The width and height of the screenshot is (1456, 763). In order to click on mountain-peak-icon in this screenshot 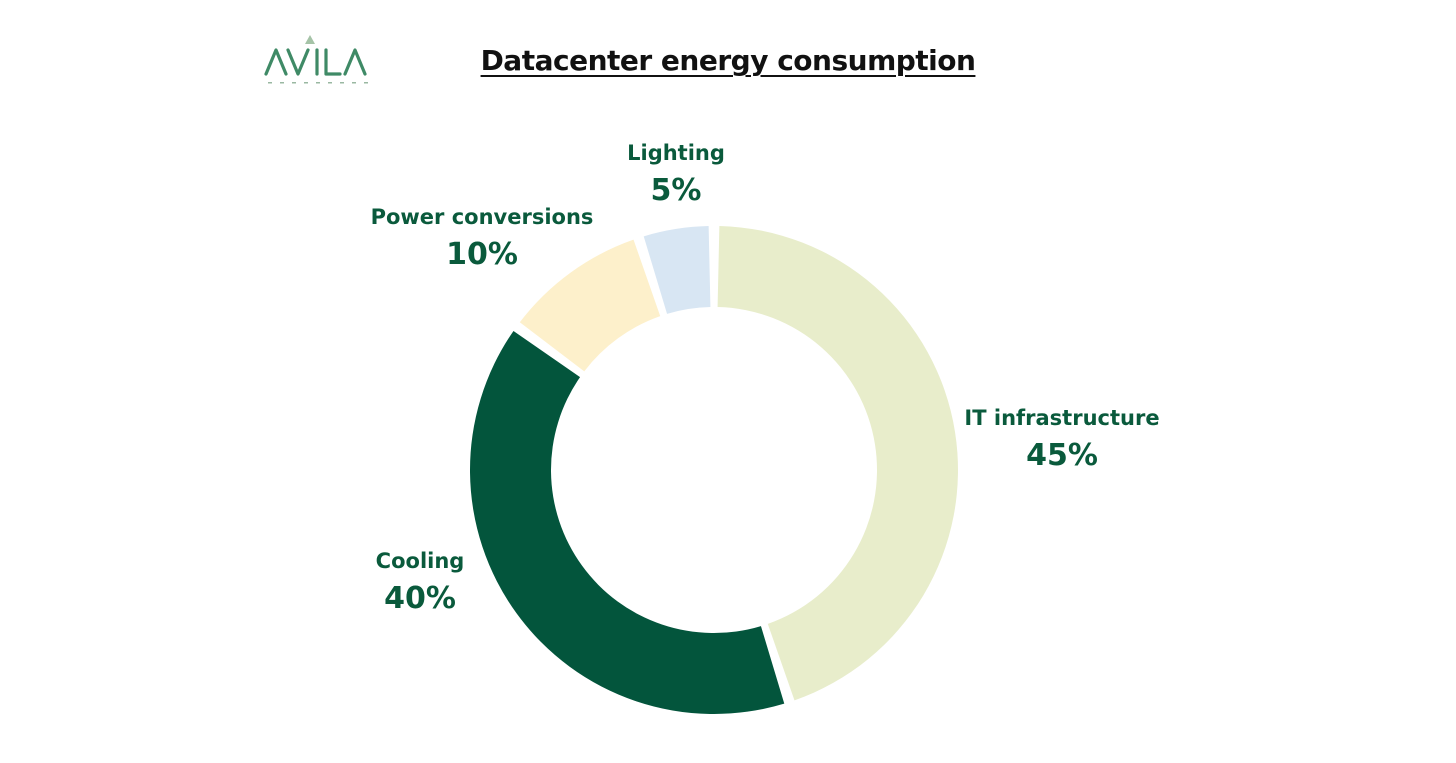, I will do `click(310, 39)`.